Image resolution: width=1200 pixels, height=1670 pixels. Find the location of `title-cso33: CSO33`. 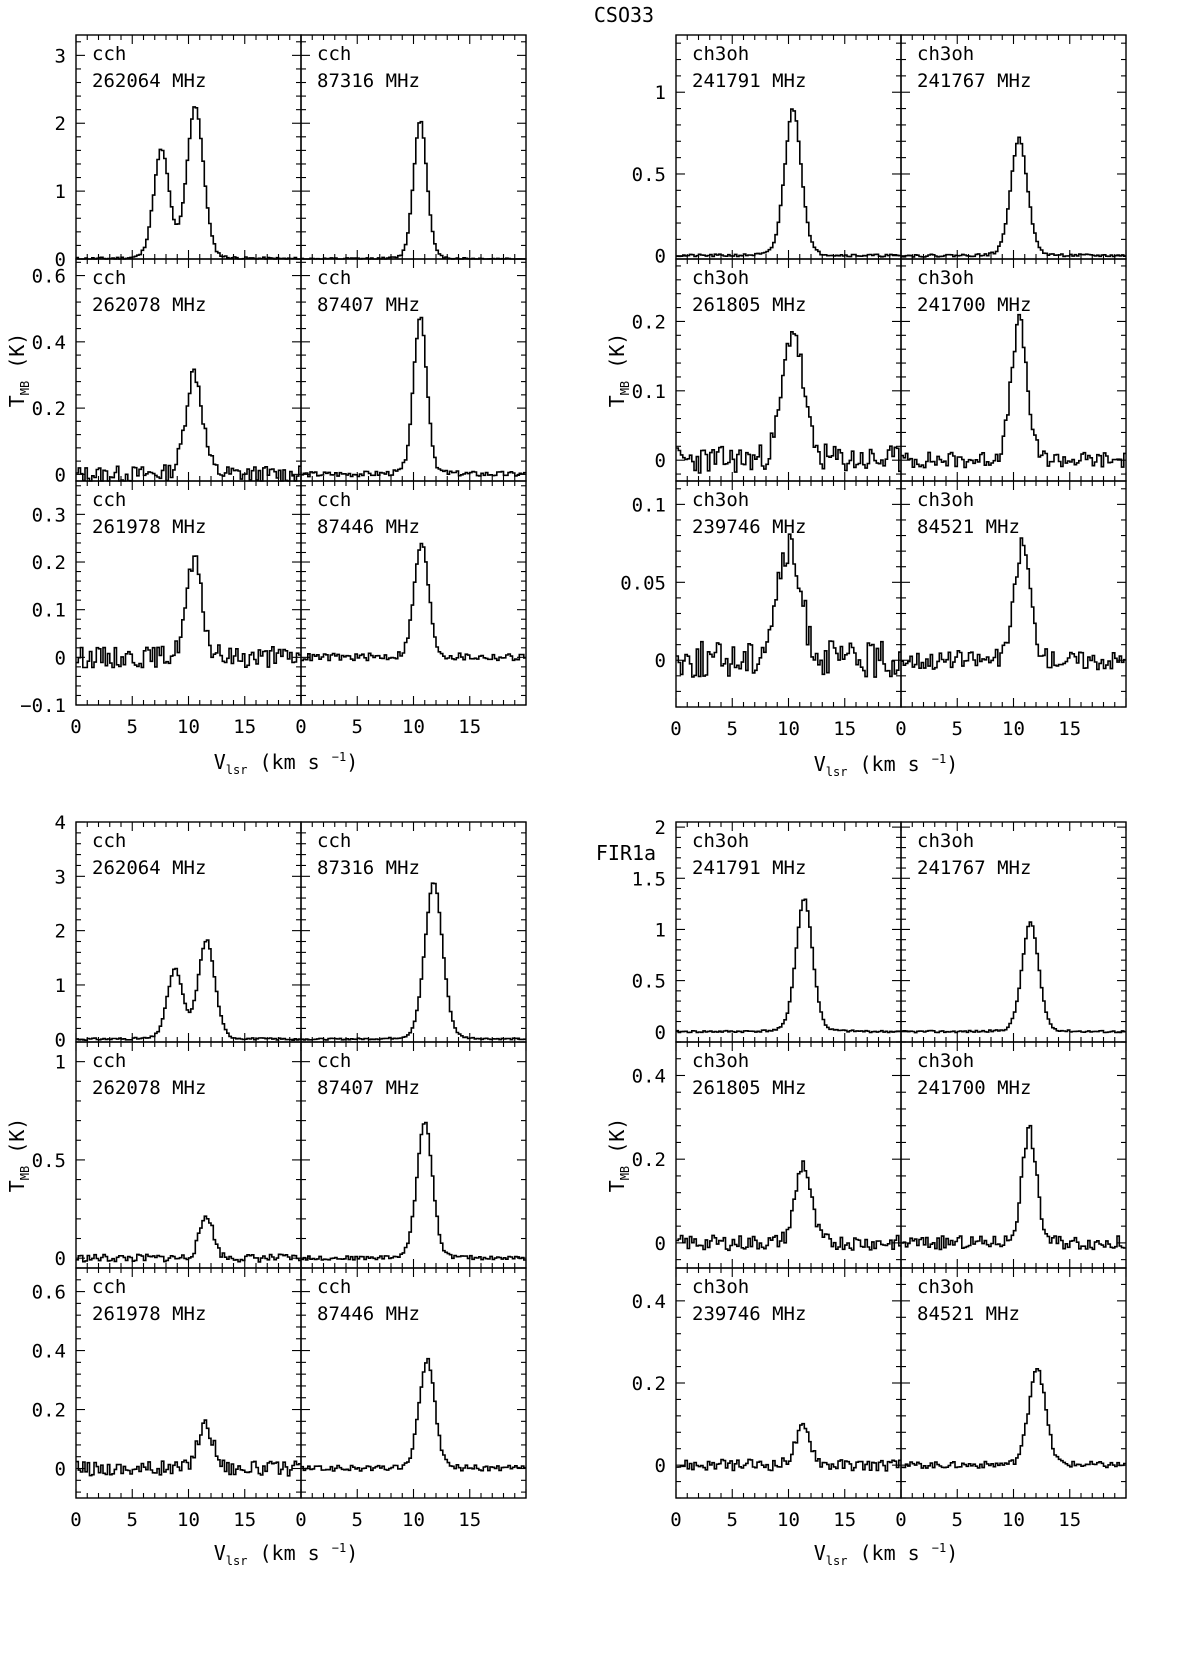

title-cso33: CSO33 is located at coordinates (624, 15).